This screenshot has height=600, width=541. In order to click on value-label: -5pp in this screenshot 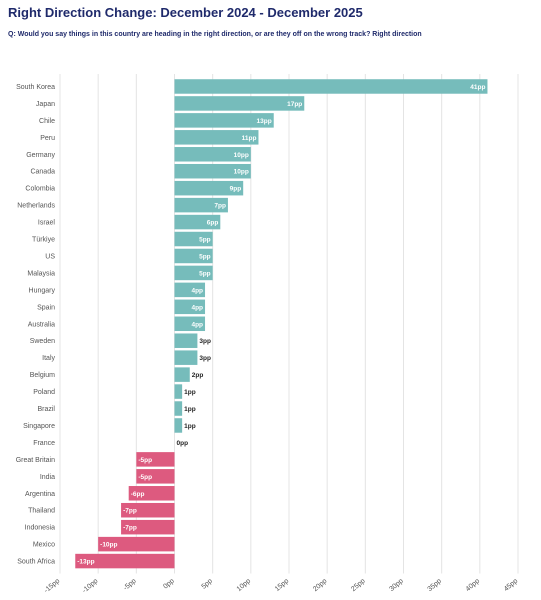, I will do `click(145, 460)`.